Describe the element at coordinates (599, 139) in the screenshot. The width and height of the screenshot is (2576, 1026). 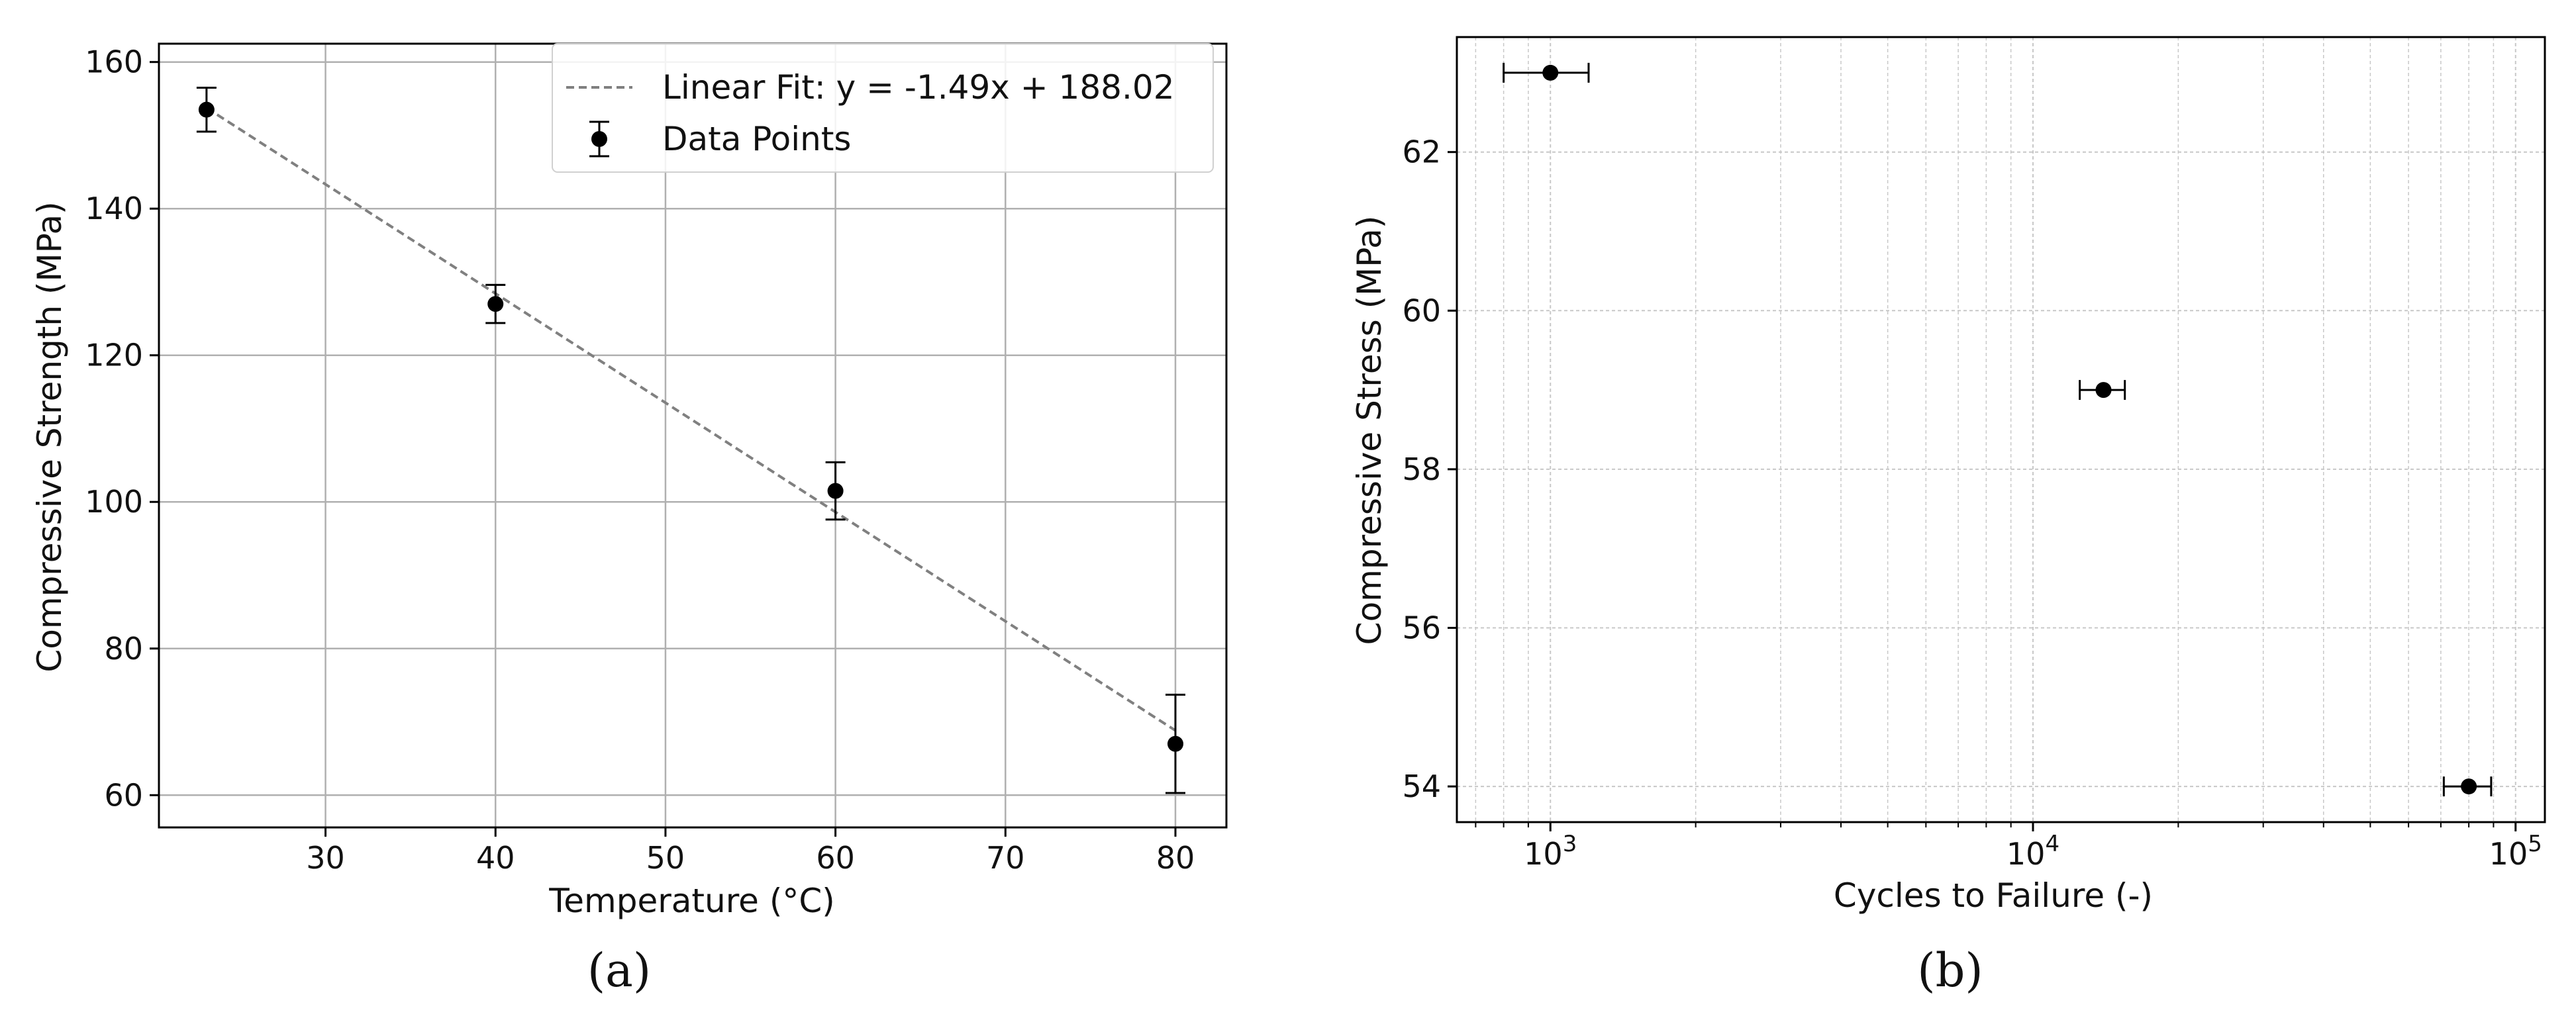
I see `panel-a-legend-points-swatch` at that location.